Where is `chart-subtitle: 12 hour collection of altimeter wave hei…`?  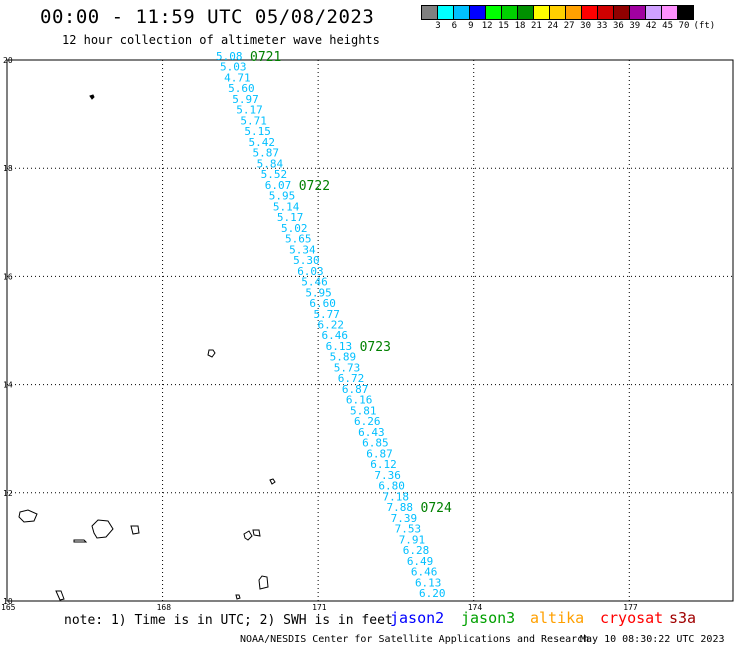 chart-subtitle: 12 hour collection of altimeter wave hei… is located at coordinates (221, 40).